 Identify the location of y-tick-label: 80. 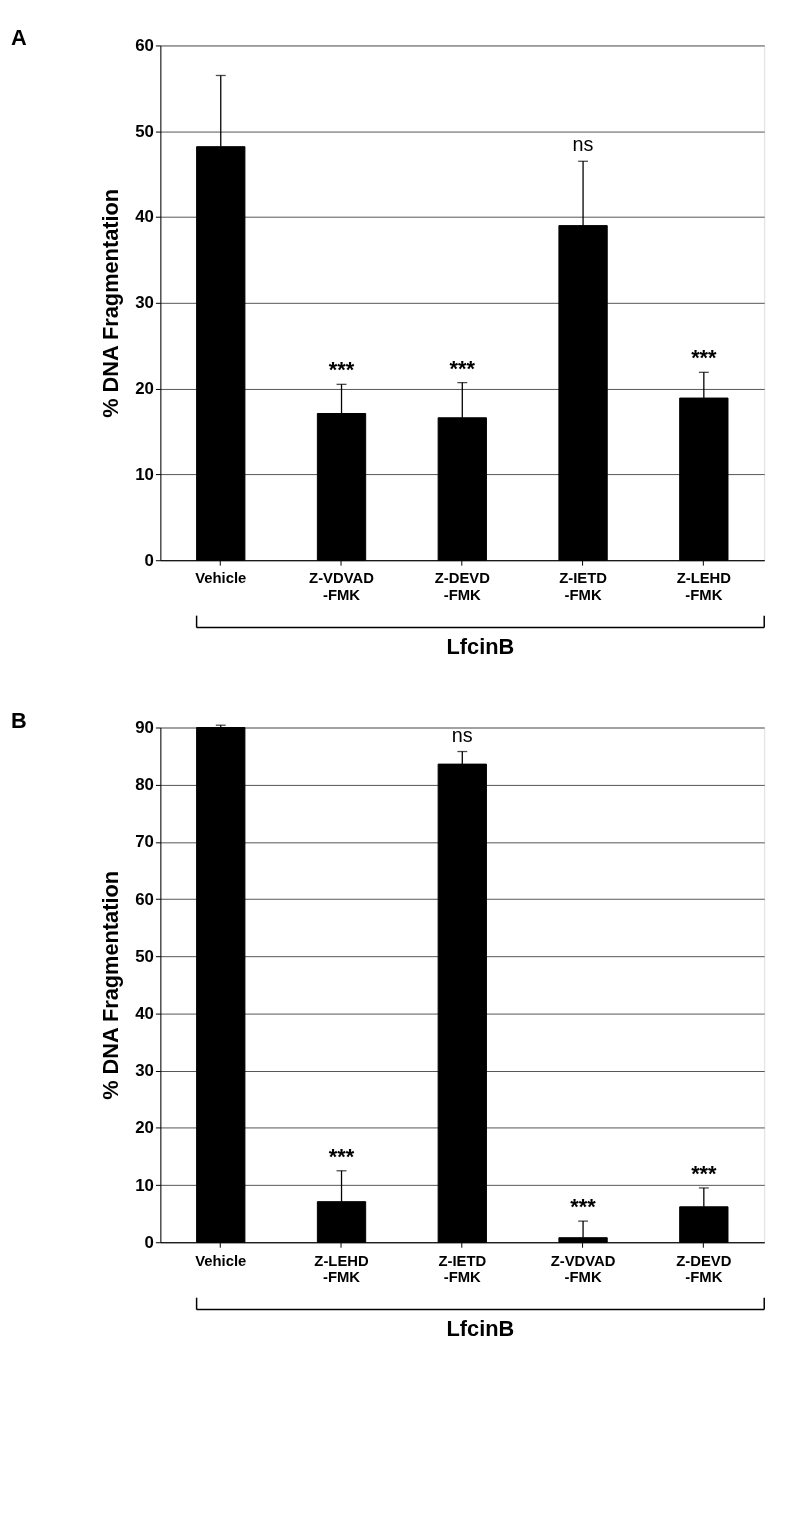
(144, 785).